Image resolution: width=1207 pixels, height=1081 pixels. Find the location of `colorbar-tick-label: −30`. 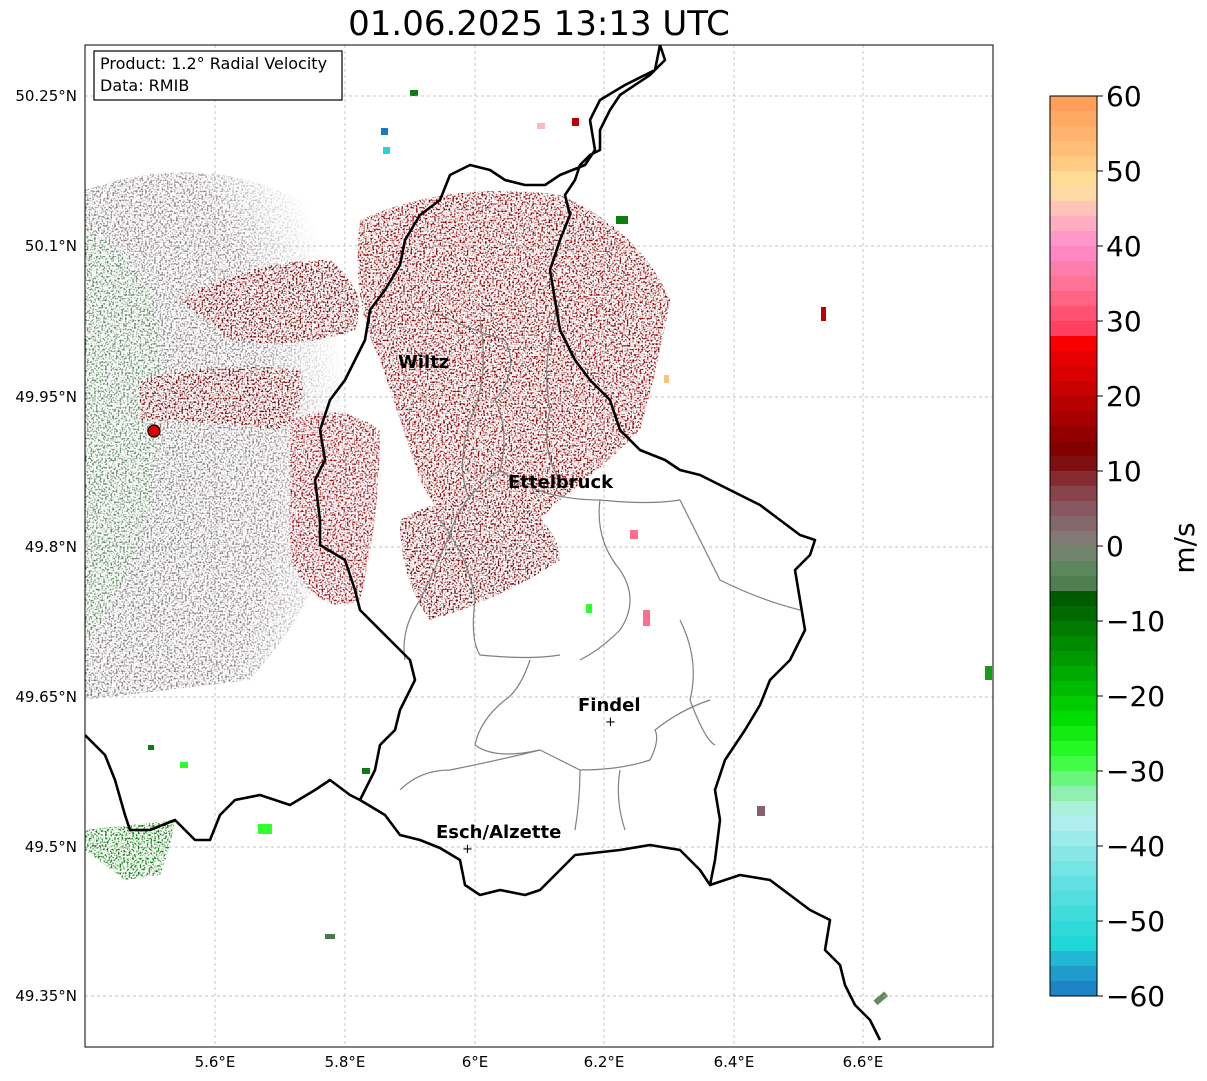

colorbar-tick-label: −30 is located at coordinates (1135, 771).